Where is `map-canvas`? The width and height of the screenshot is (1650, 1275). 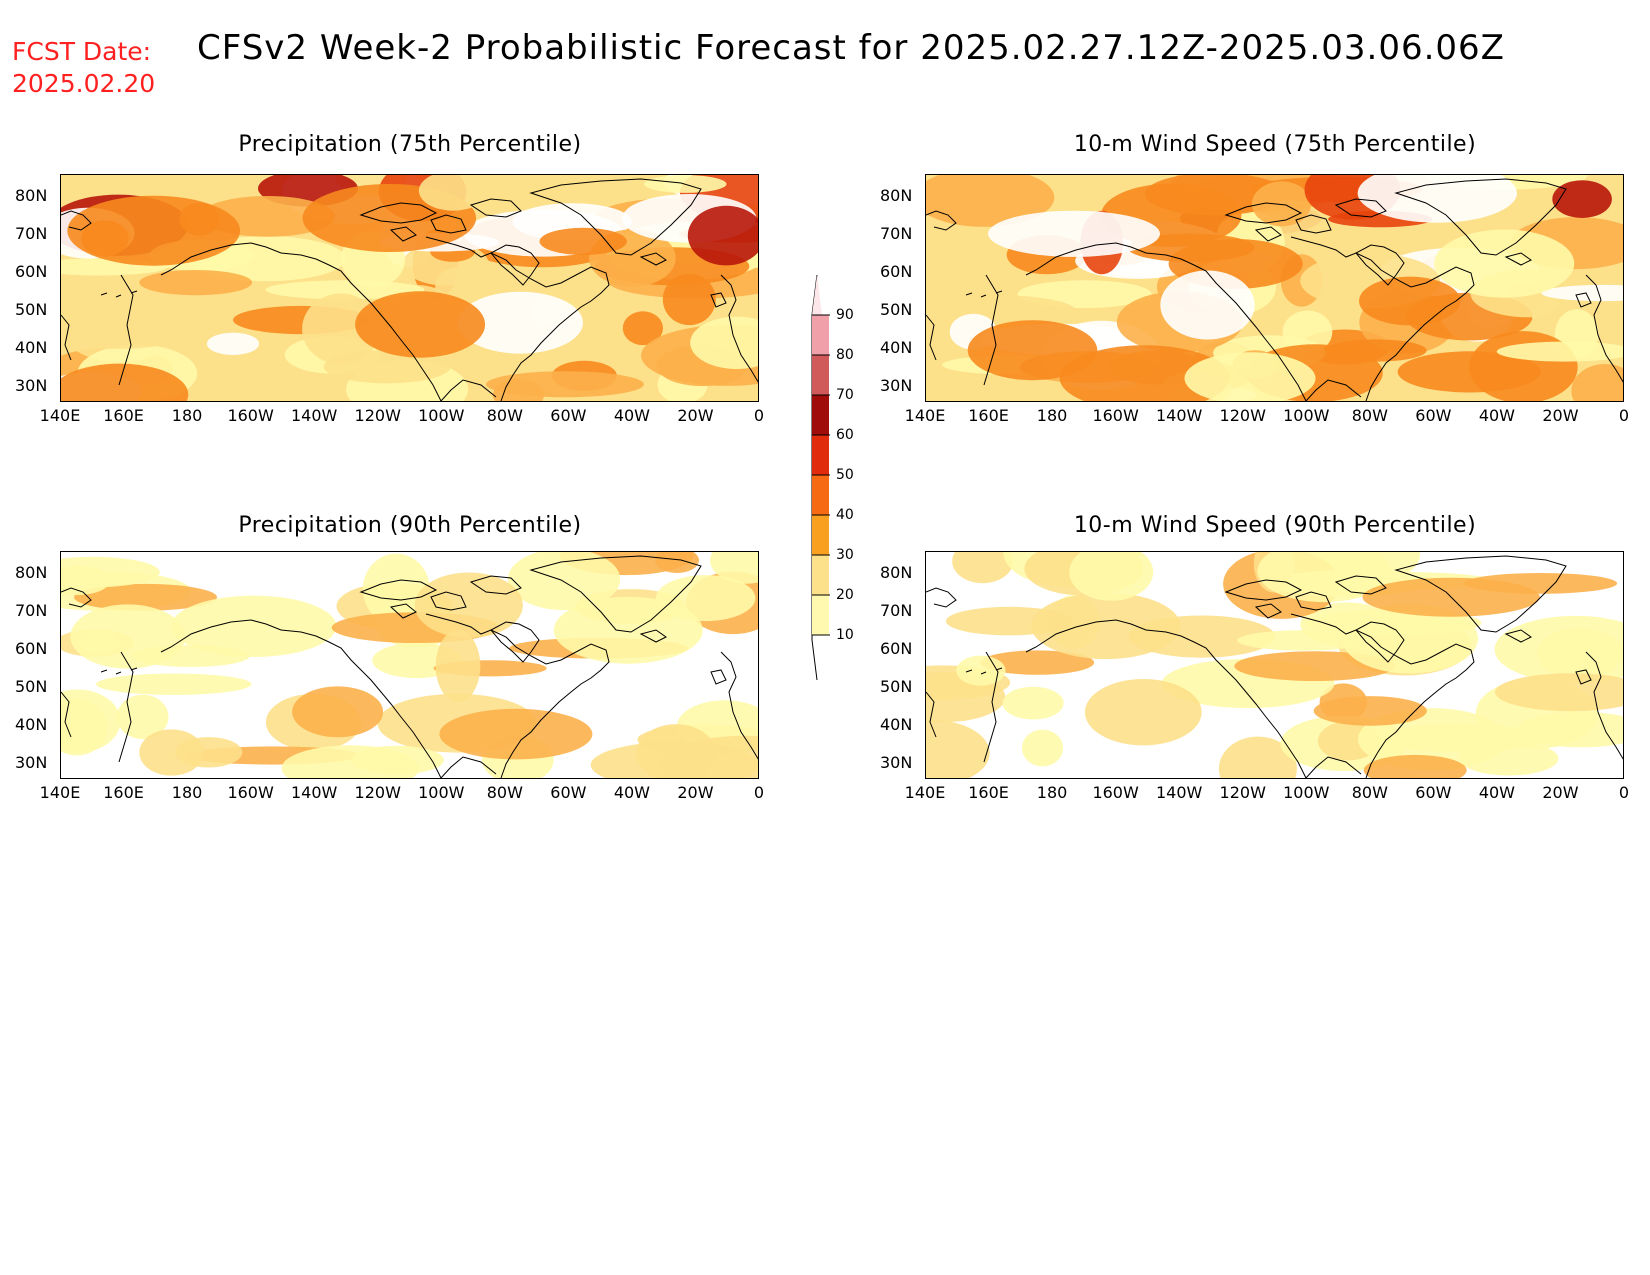
map-canvas is located at coordinates (1274, 665).